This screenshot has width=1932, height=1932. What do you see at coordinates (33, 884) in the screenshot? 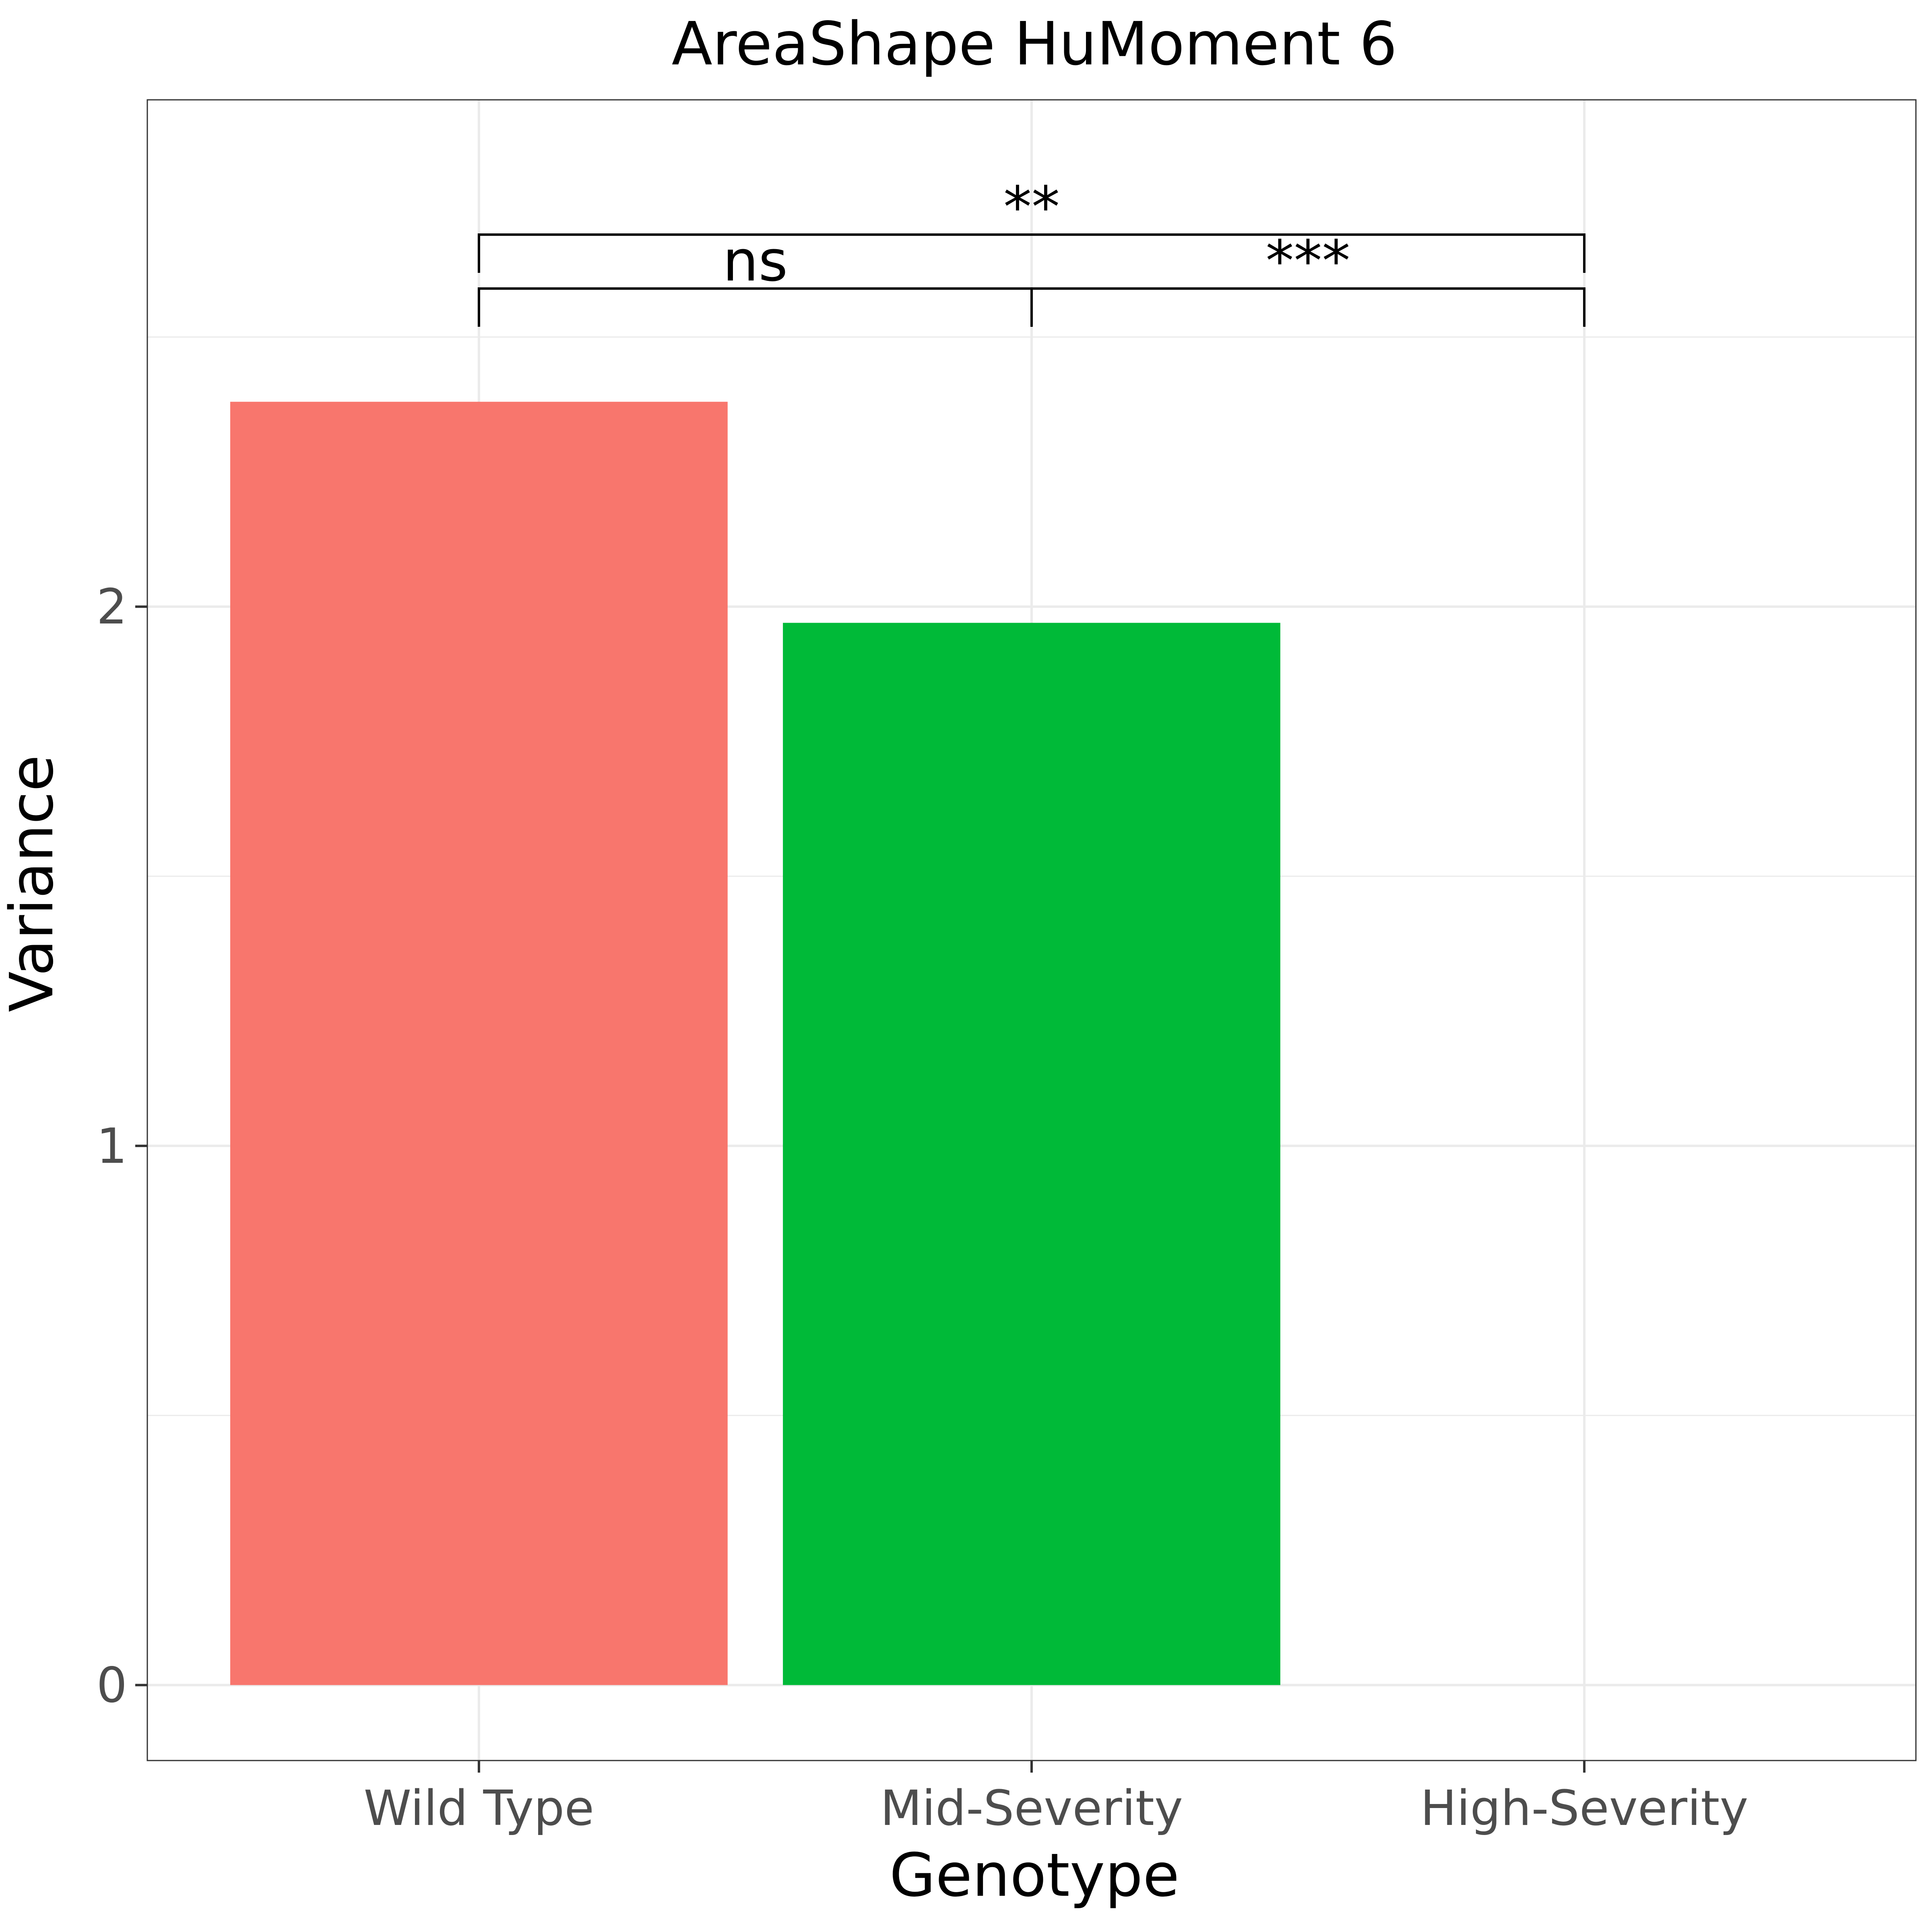
I see `y-axis-title: Variance` at bounding box center [33, 884].